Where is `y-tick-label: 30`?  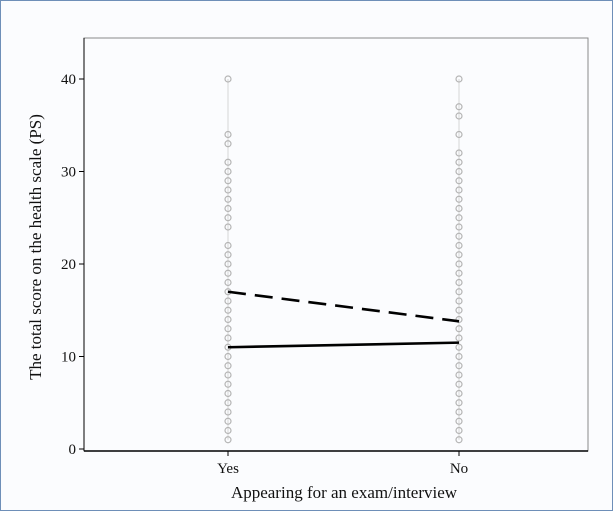
y-tick-label: 30 is located at coordinates (68, 173).